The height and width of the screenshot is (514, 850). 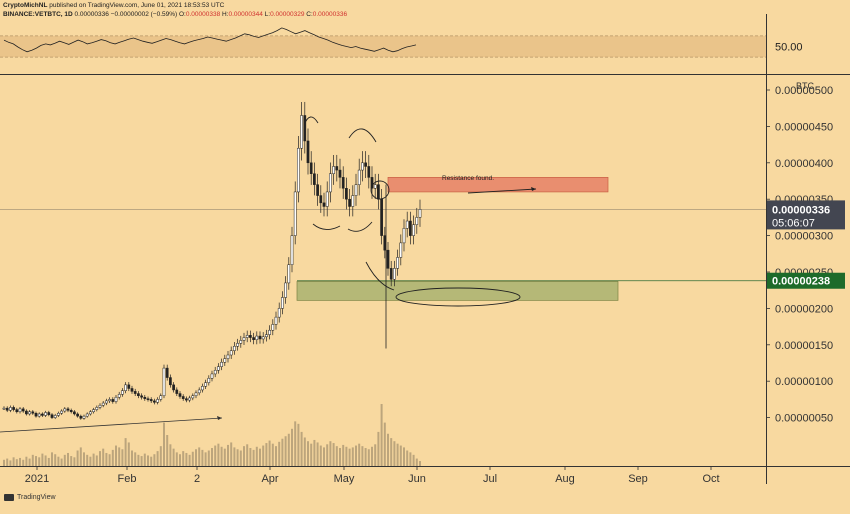 I want to click on price-tick-label: 0.00000200, so click(x=804, y=309).